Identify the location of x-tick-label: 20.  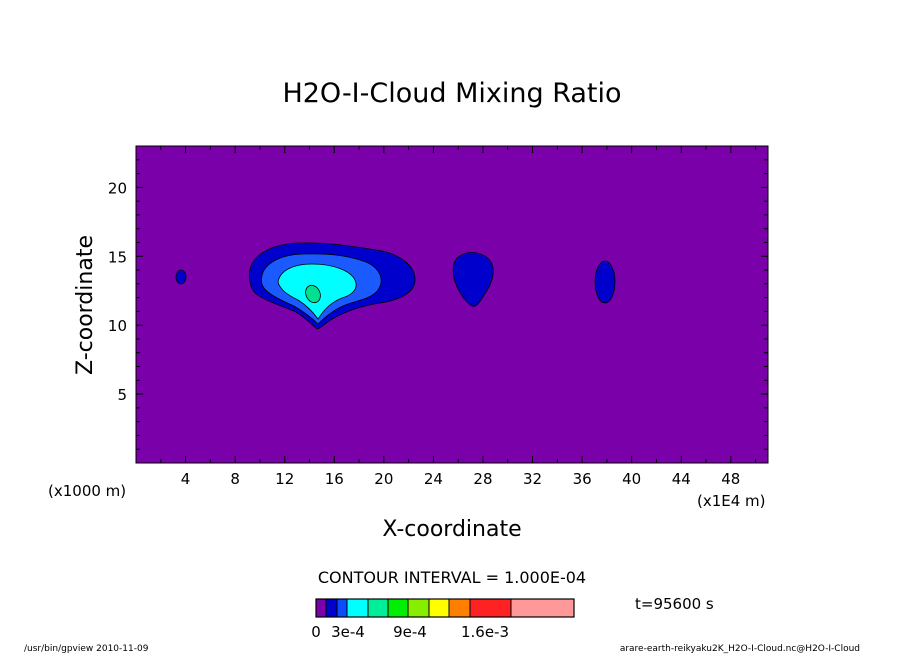
(383, 479).